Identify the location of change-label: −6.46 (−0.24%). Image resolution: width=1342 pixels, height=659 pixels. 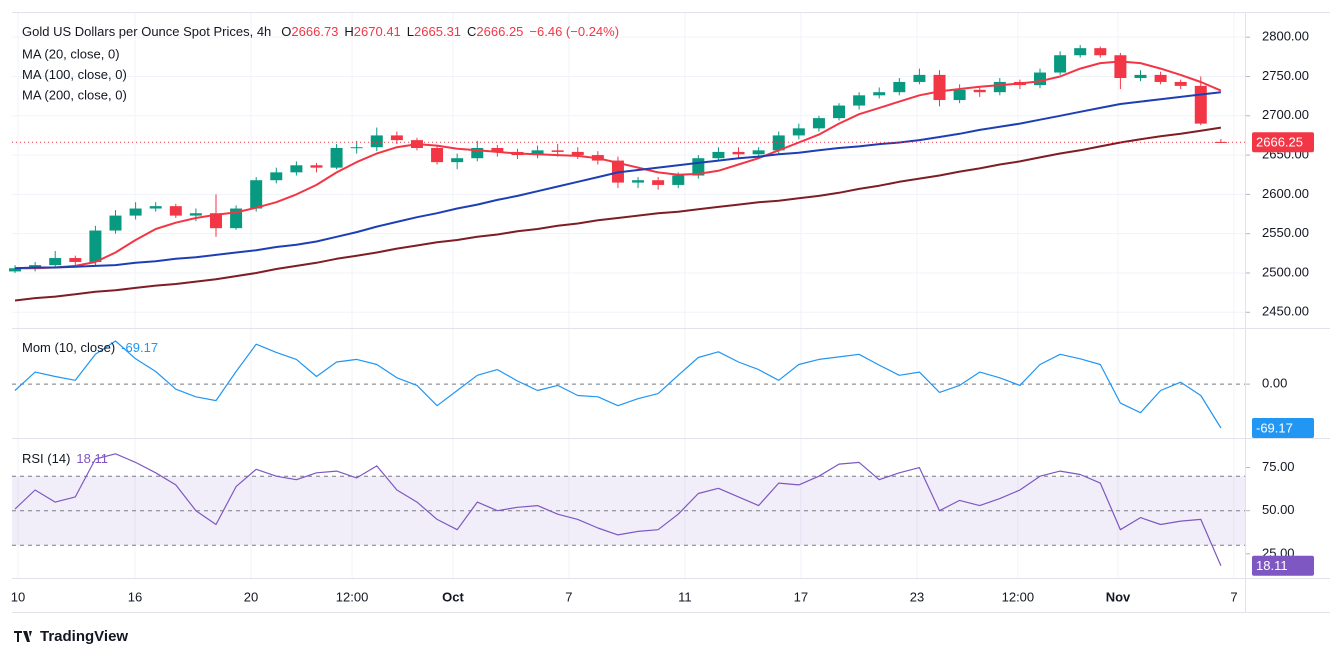
(574, 31).